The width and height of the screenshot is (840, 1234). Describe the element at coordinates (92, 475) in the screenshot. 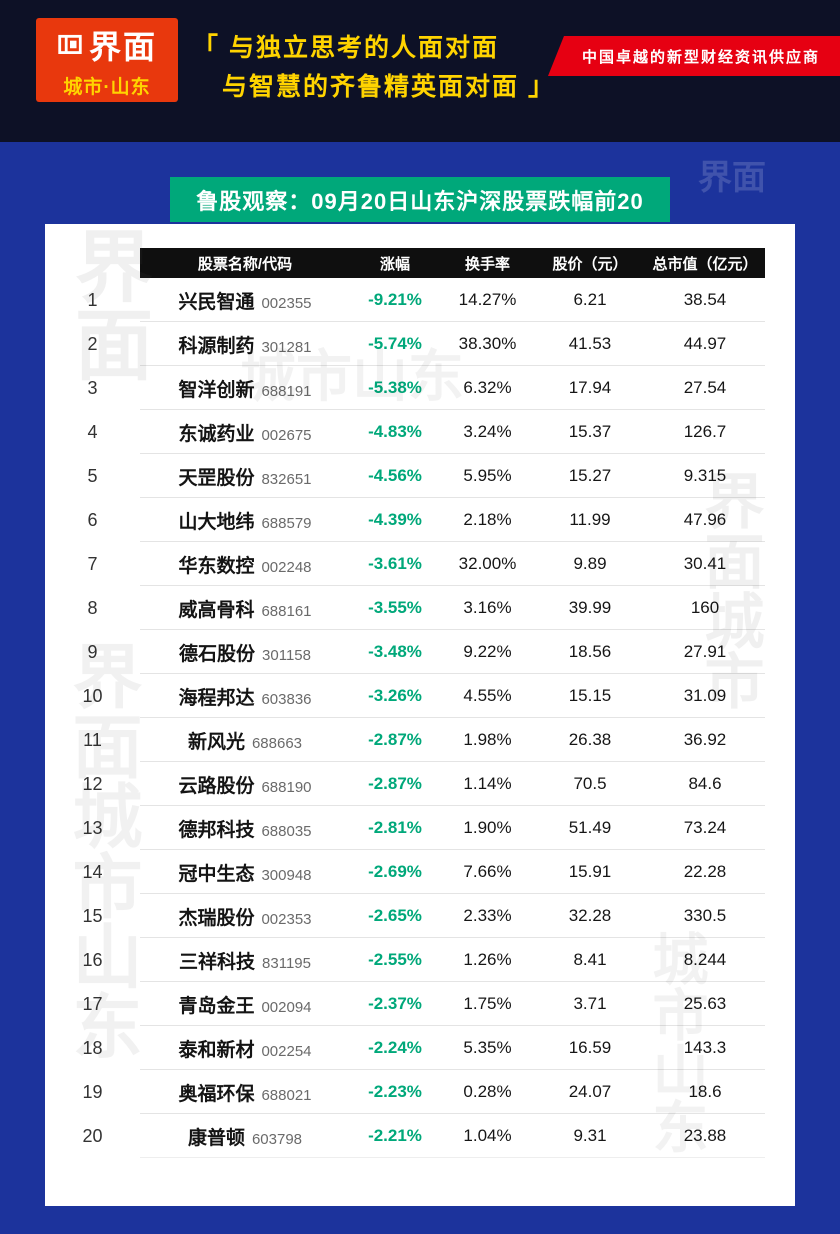

I see `rank-cell: 5` at that location.